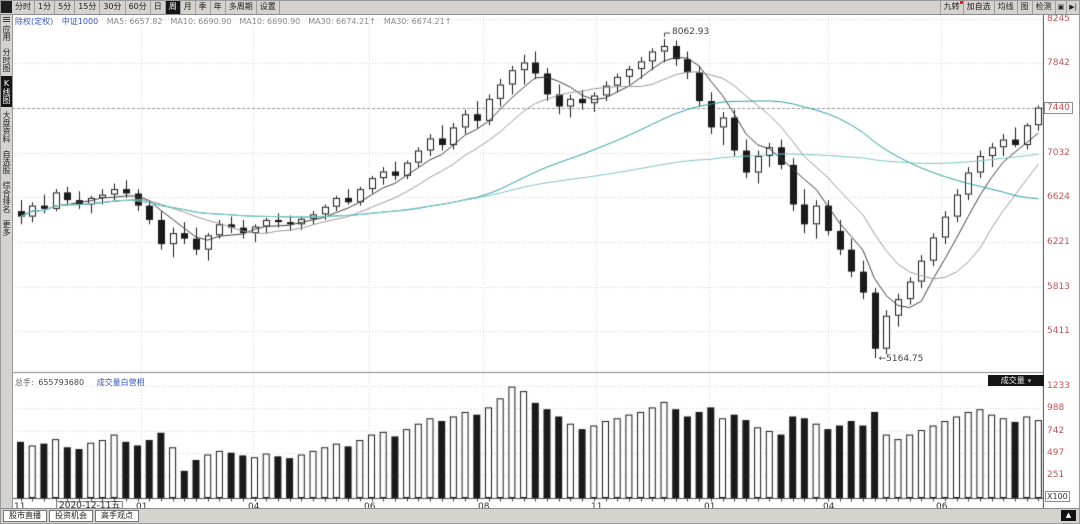 The height and width of the screenshot is (524, 1080). Describe the element at coordinates (138, 7) in the screenshot. I see `period-tab-60分: 60分` at that location.